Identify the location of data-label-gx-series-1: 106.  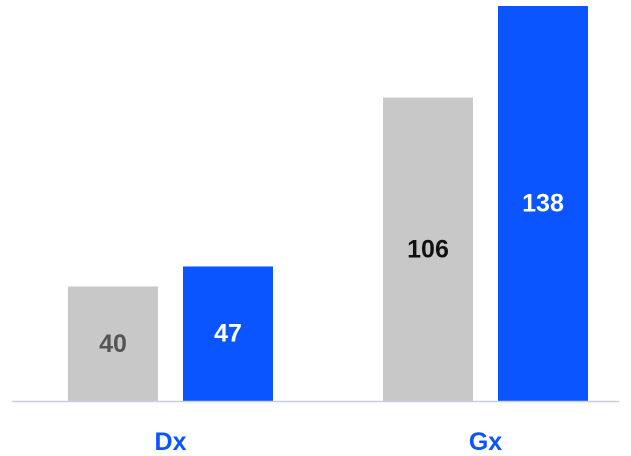
(428, 249).